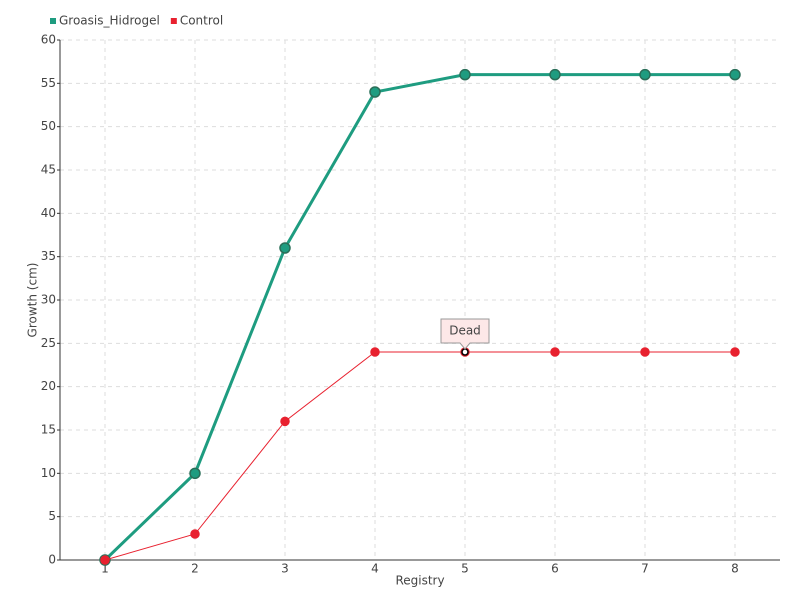 Image resolution: width=800 pixels, height=600 pixels. What do you see at coordinates (48, 473) in the screenshot?
I see `y-tick-label: 10` at bounding box center [48, 473].